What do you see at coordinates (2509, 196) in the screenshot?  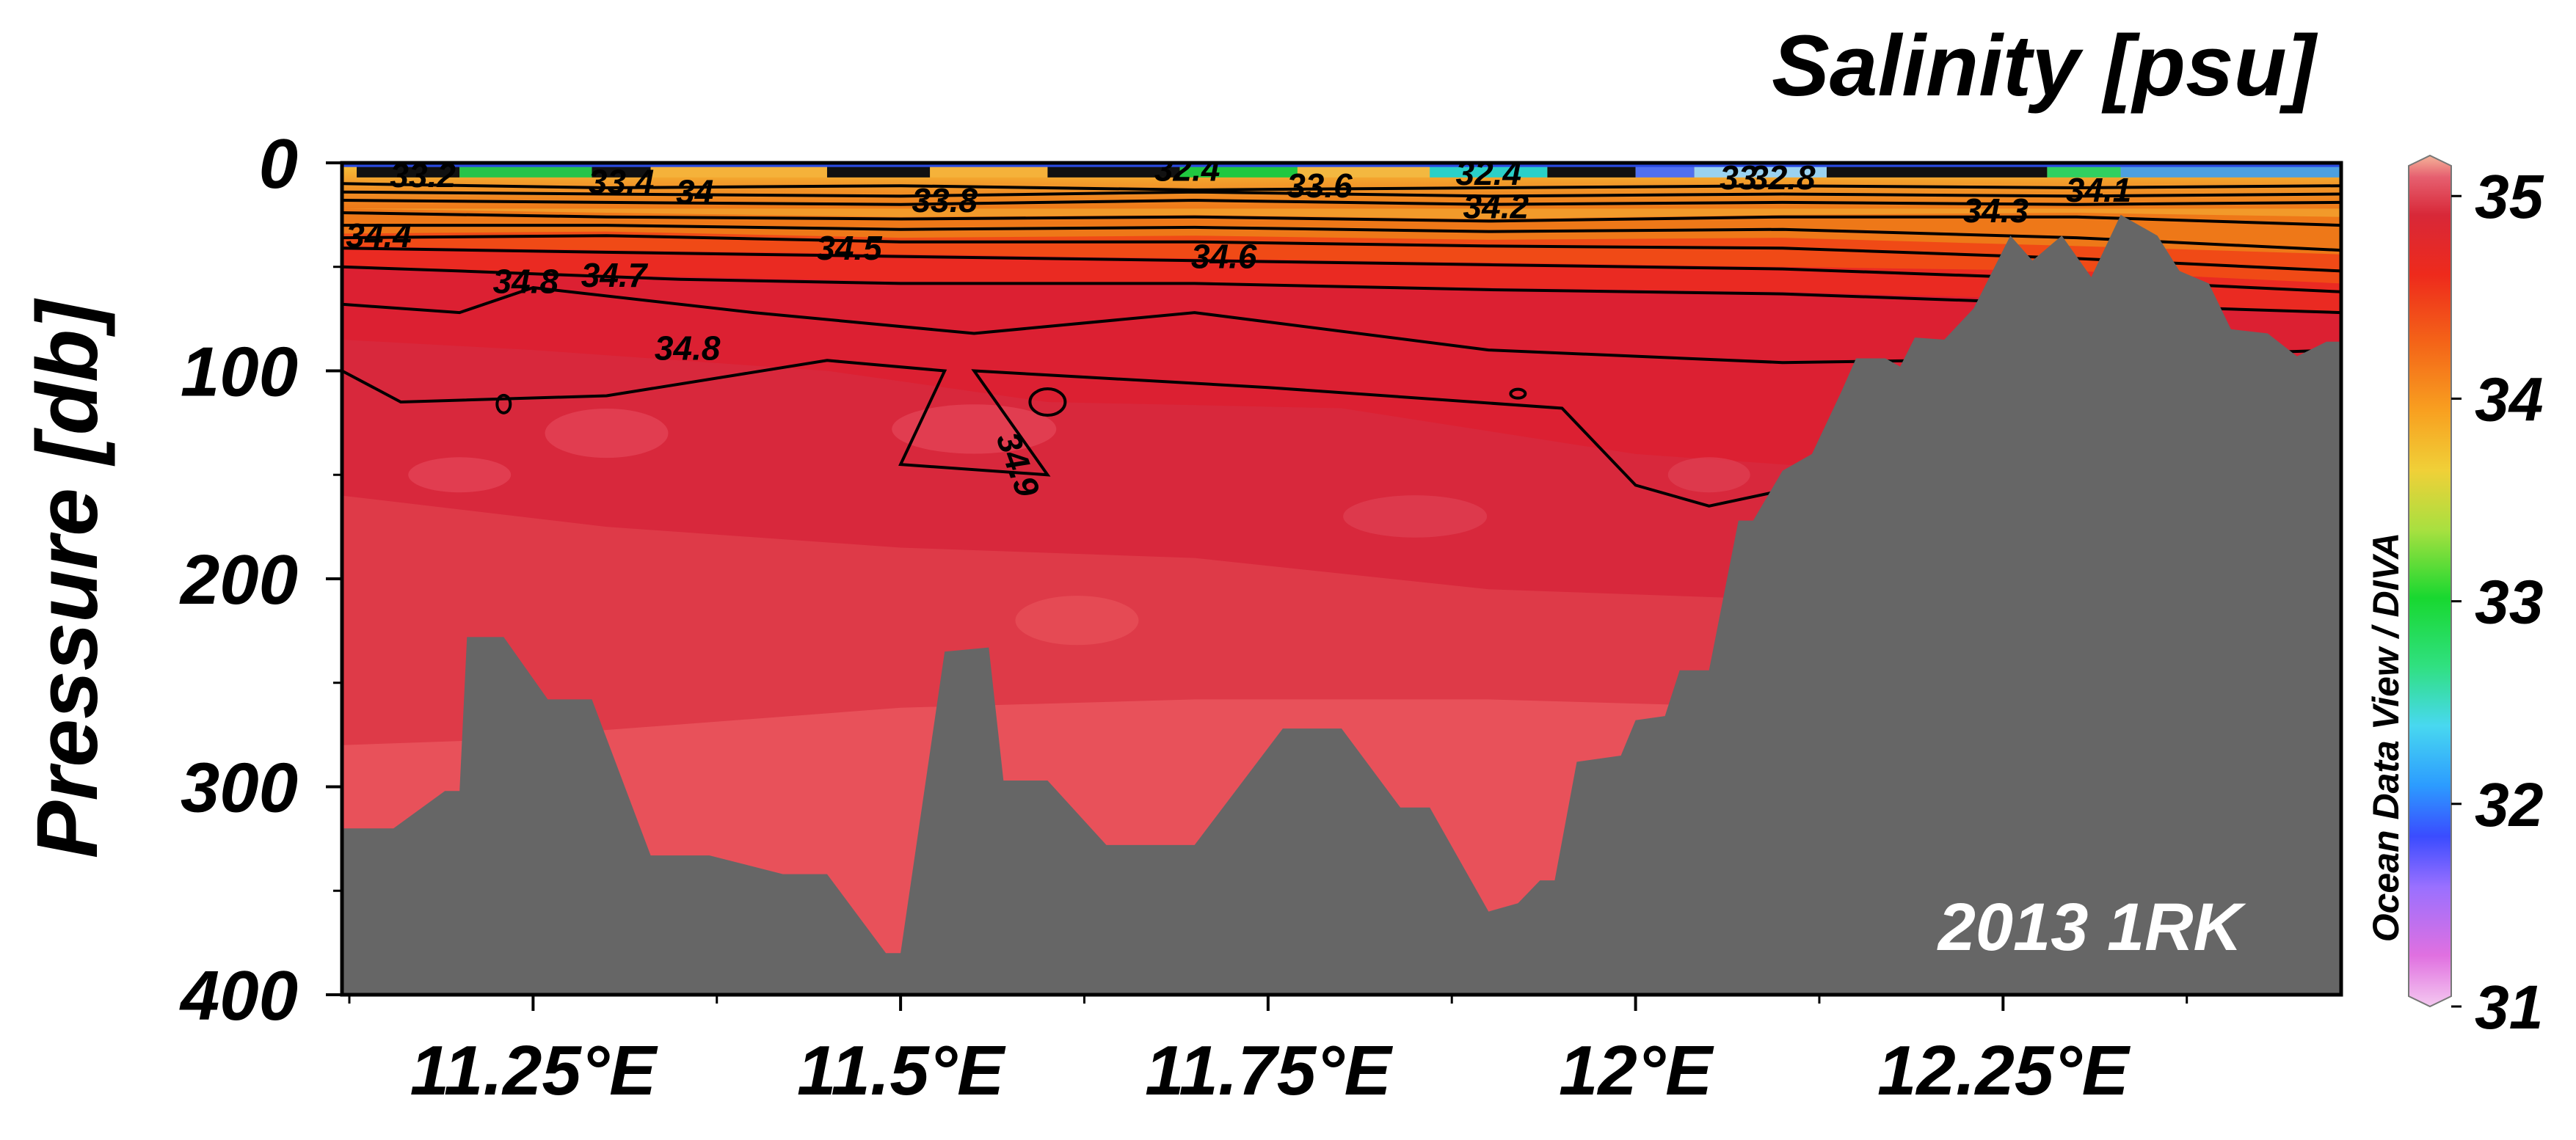 I see `colorbar-tick-label: 35` at bounding box center [2509, 196].